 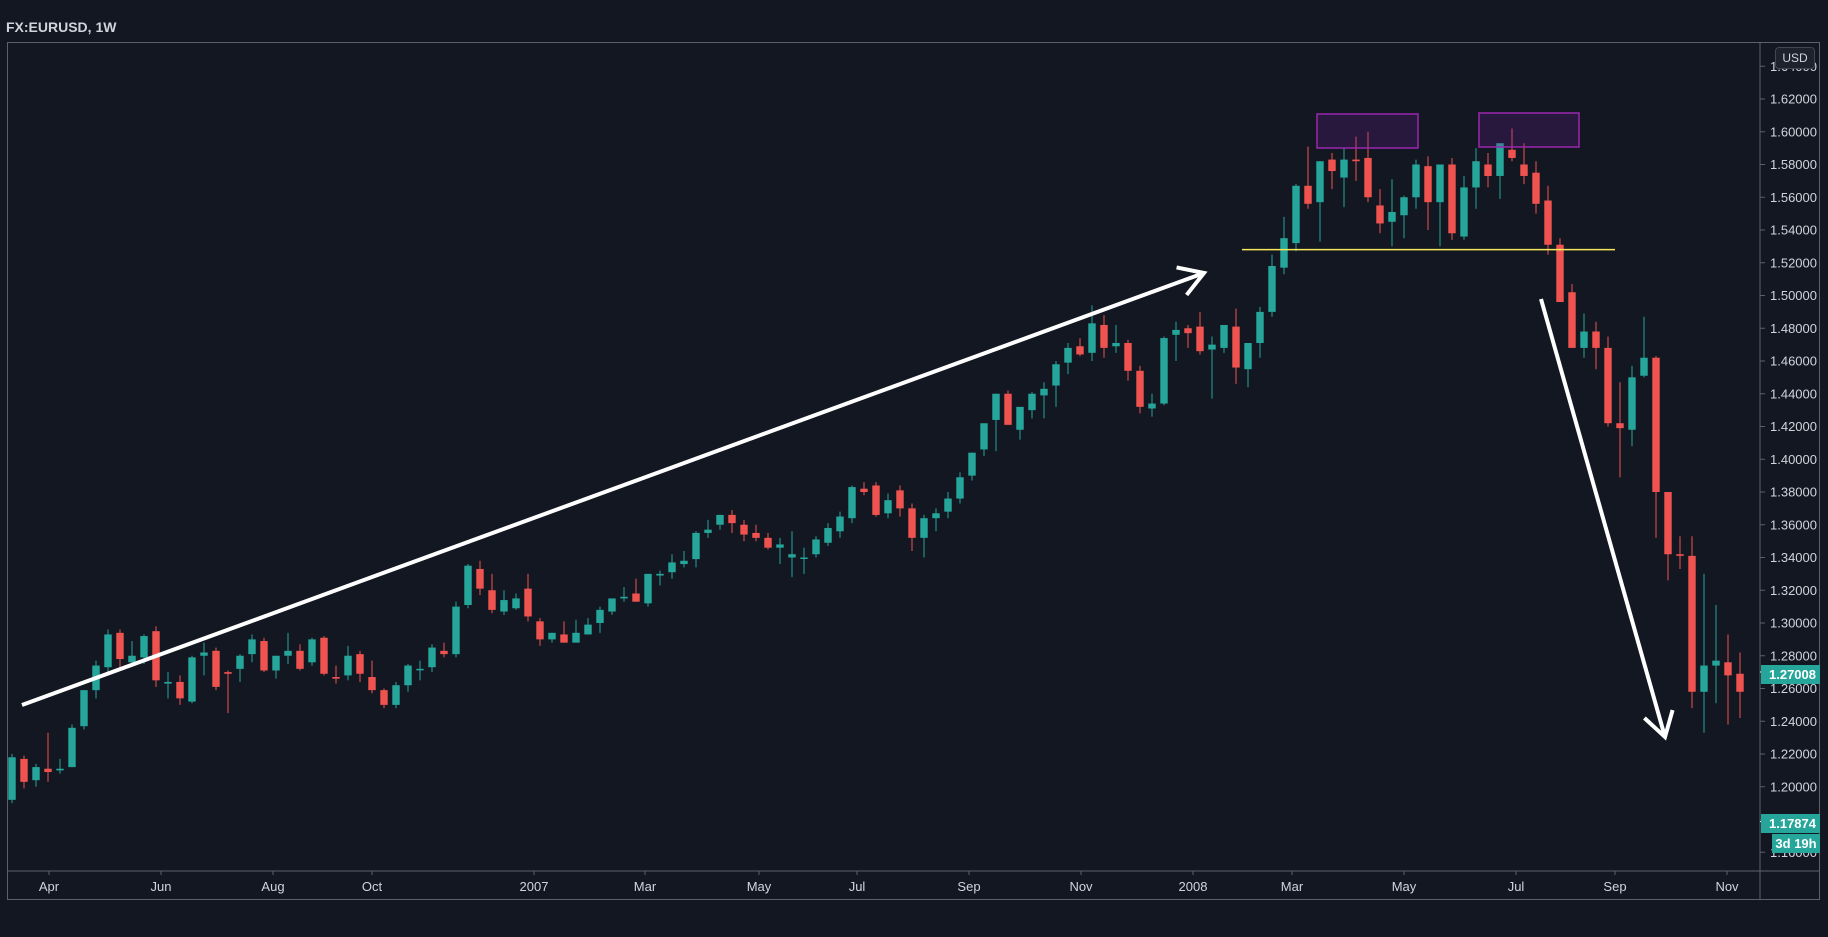 I want to click on price-tick-label: 1.58000, so click(x=1793, y=164).